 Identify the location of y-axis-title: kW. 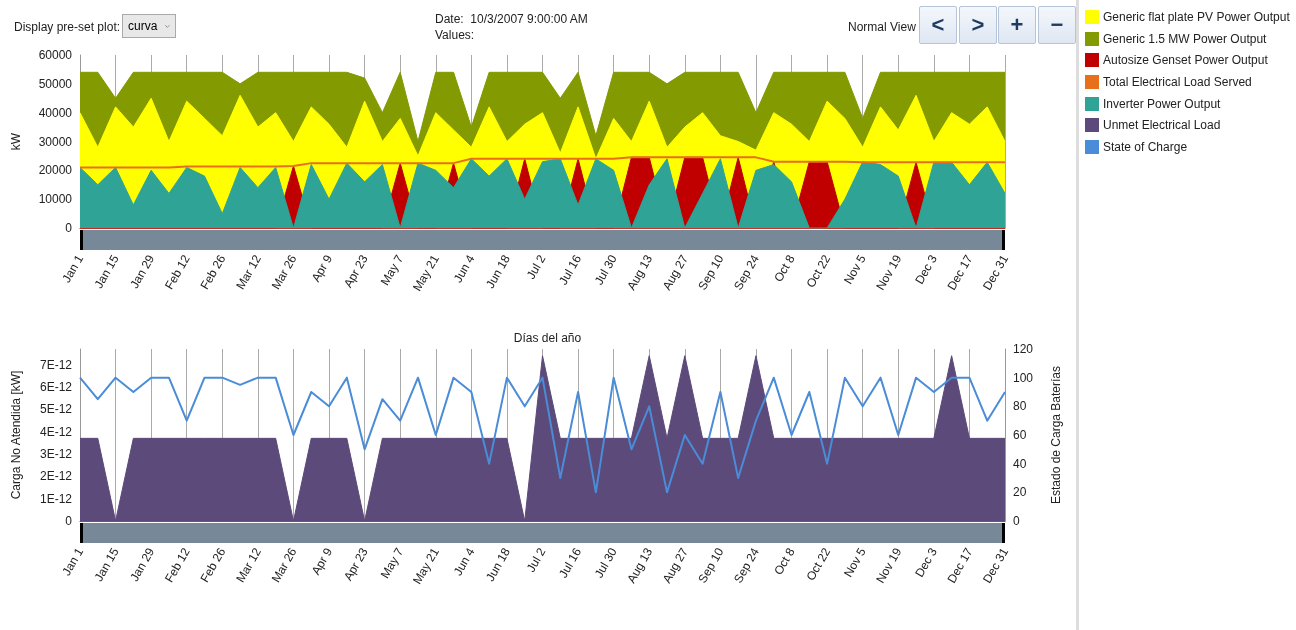
(16, 141).